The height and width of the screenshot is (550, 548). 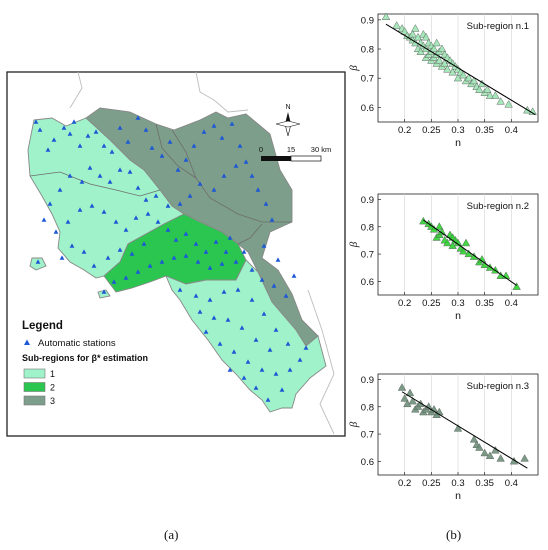 I want to click on chart-title: Sub-region n.2, so click(x=498, y=206).